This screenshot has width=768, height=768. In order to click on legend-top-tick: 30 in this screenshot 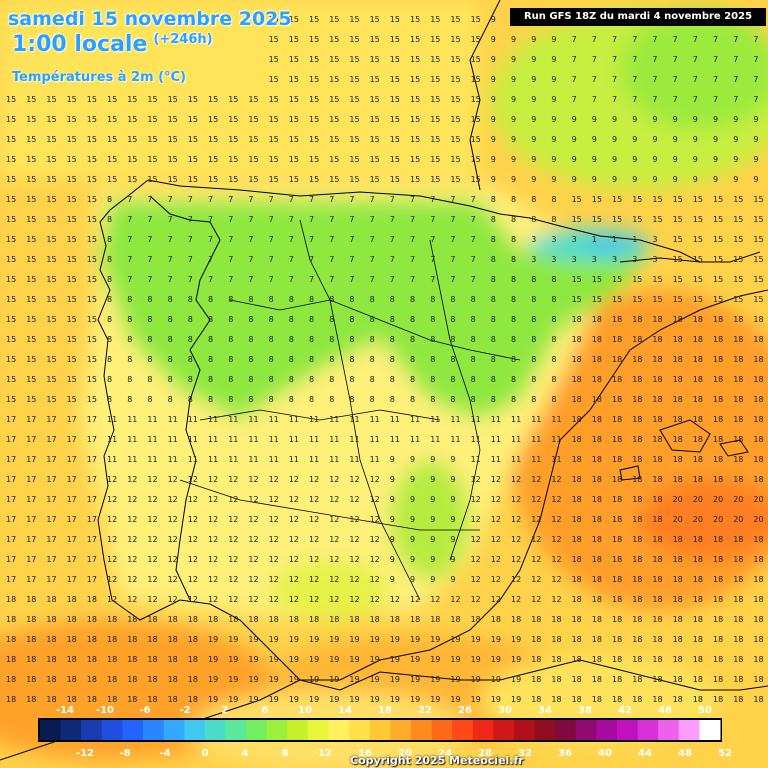, I will do `click(505, 710)`.